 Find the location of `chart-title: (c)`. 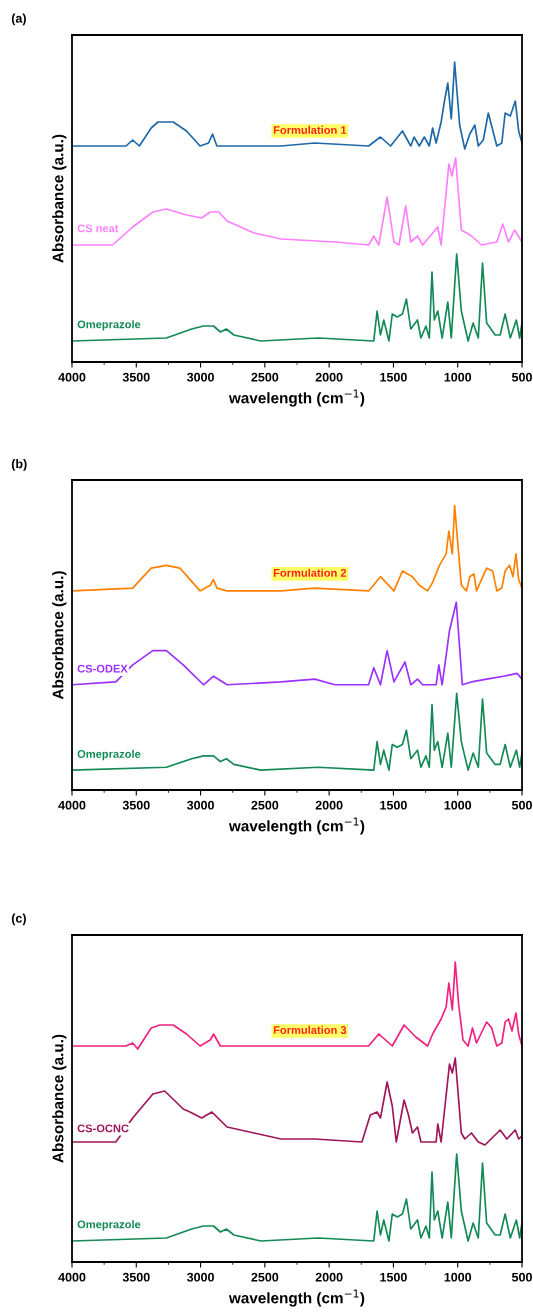

chart-title: (c) is located at coordinates (18, 919).